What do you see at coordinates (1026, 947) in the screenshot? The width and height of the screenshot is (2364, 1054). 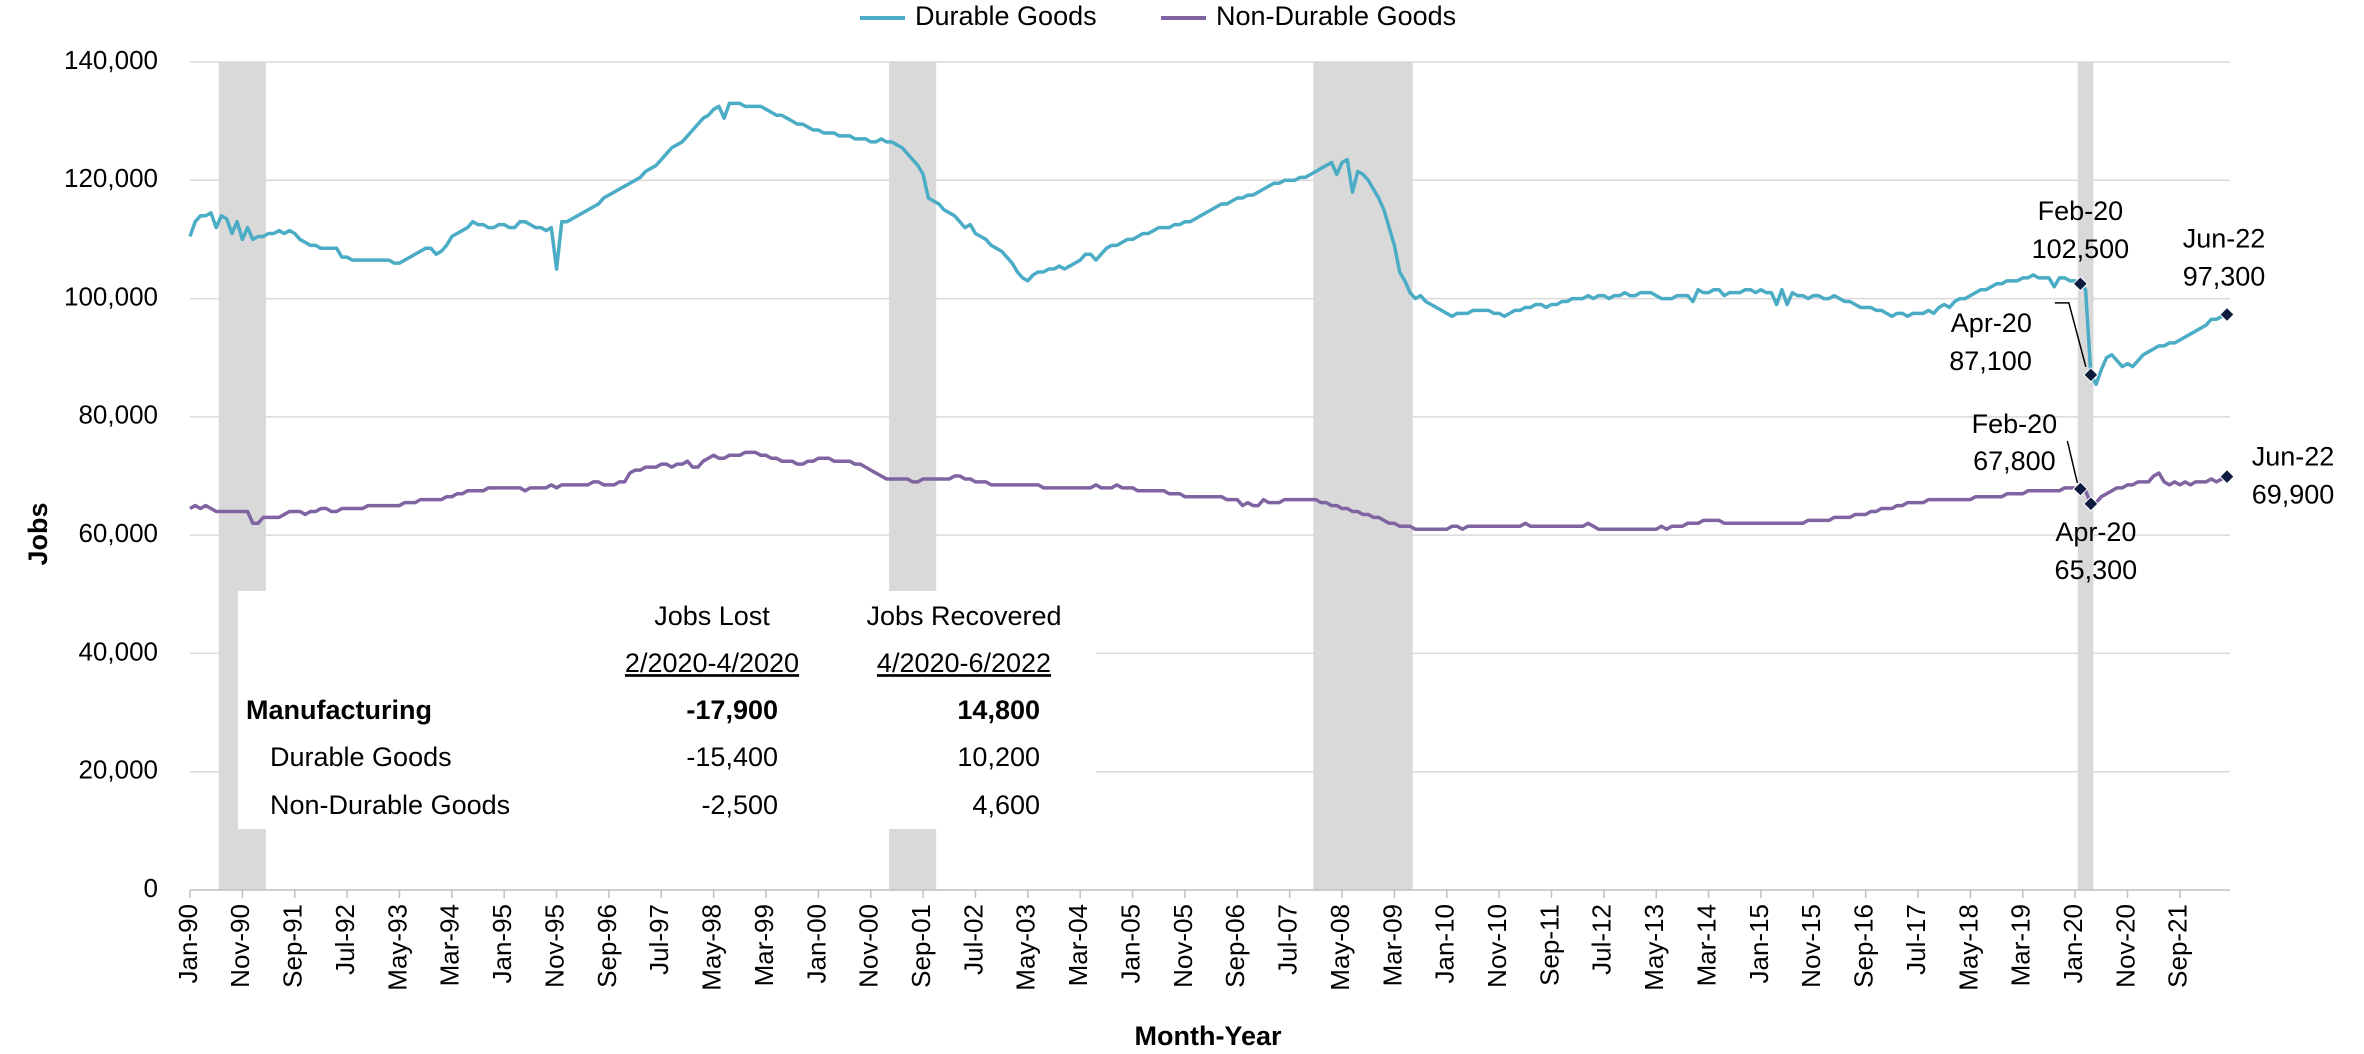 I see `x-tick-label: May-03` at bounding box center [1026, 947].